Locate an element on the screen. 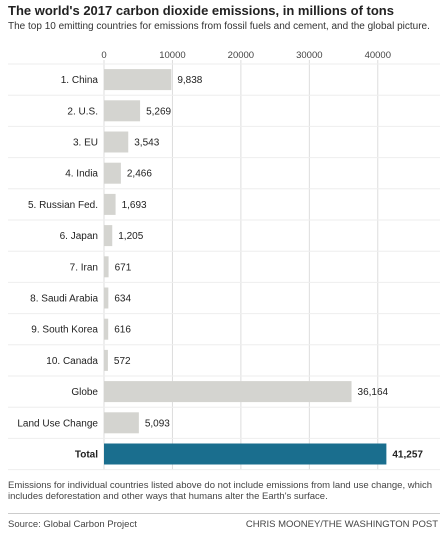 The width and height of the screenshot is (446, 536). x-tick-label: 10000 is located at coordinates (172, 55).